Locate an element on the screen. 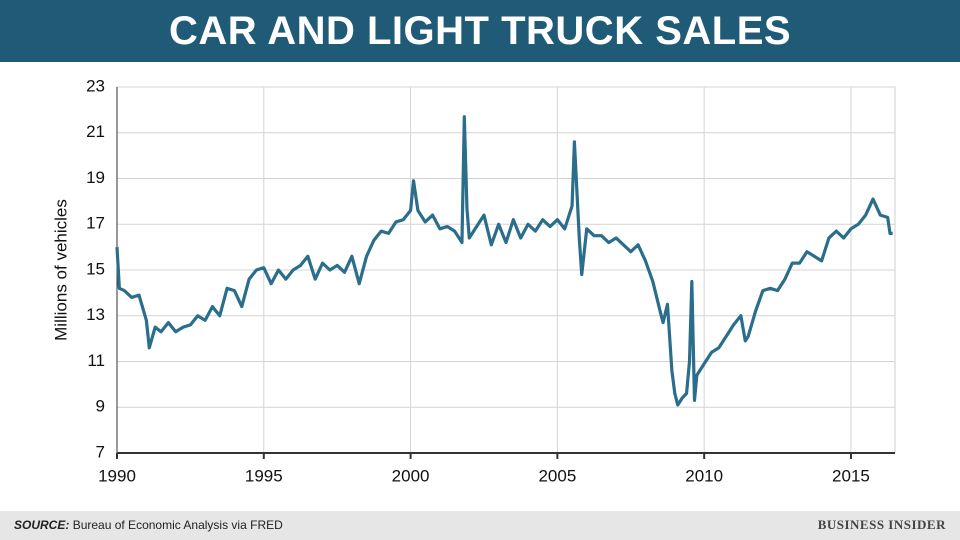  y-tick-label: 17 is located at coordinates (95, 223).